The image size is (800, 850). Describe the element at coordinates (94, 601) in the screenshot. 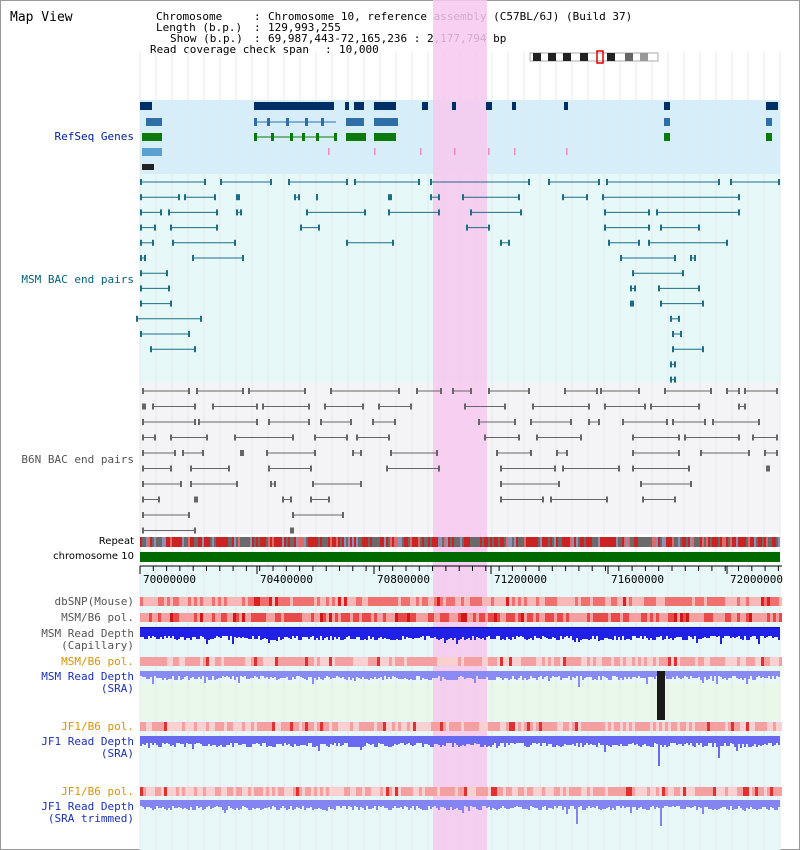

I see `track-label-dbsnp: dbSNP(Mouse)` at that location.